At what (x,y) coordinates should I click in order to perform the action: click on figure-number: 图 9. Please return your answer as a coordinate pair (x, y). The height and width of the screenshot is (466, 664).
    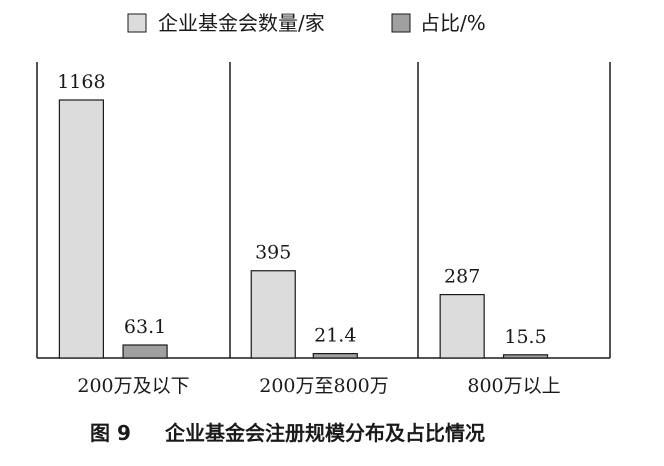
    Looking at the image, I should click on (110, 433).